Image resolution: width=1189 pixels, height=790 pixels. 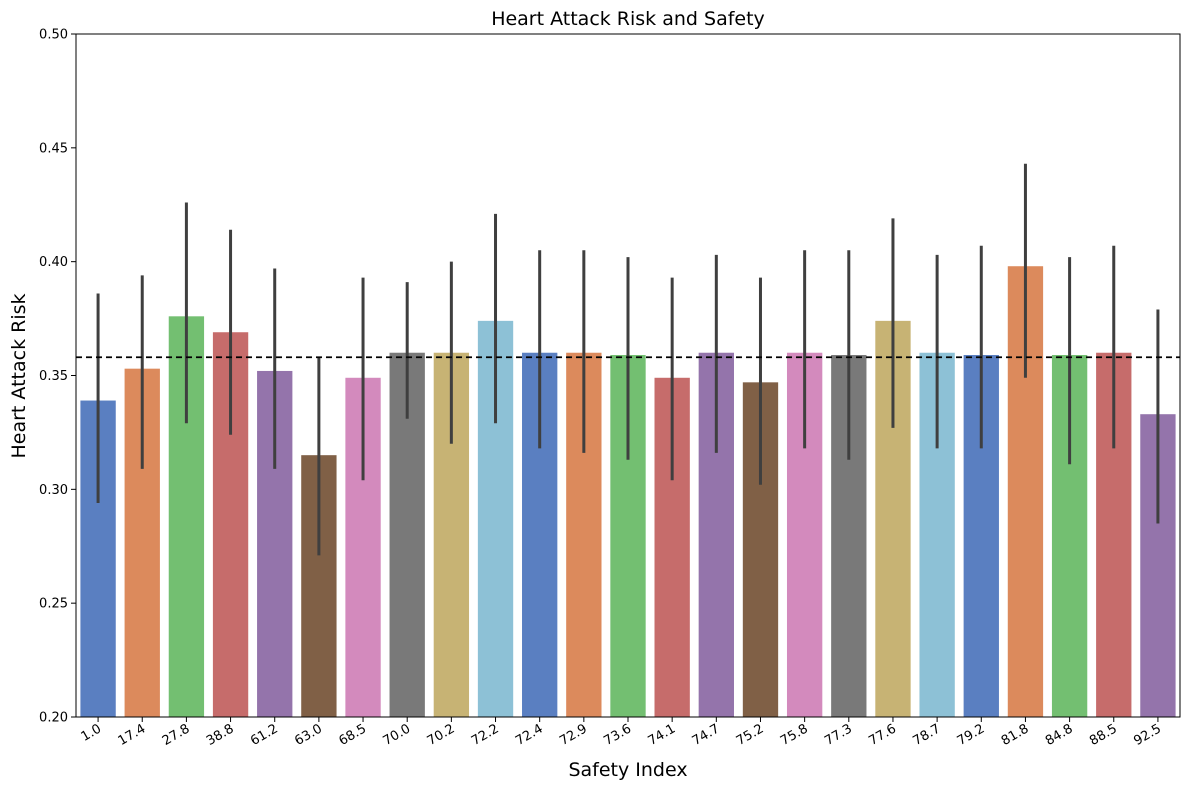 I want to click on y-tick-label: 0.20, so click(x=53, y=718).